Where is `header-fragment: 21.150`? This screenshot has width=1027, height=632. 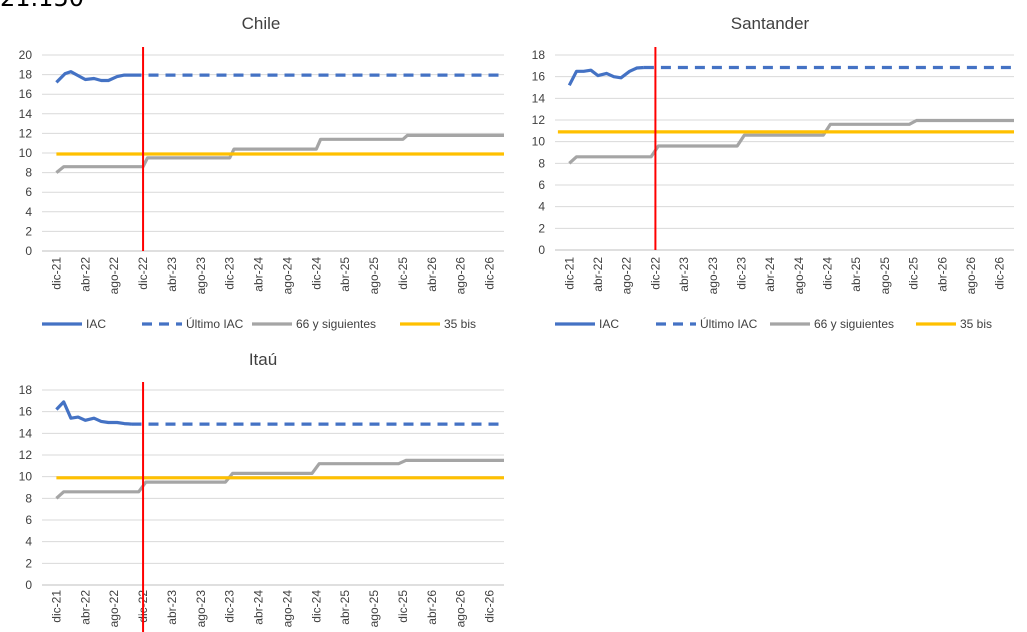
header-fragment: 21.150 is located at coordinates (42, 5).